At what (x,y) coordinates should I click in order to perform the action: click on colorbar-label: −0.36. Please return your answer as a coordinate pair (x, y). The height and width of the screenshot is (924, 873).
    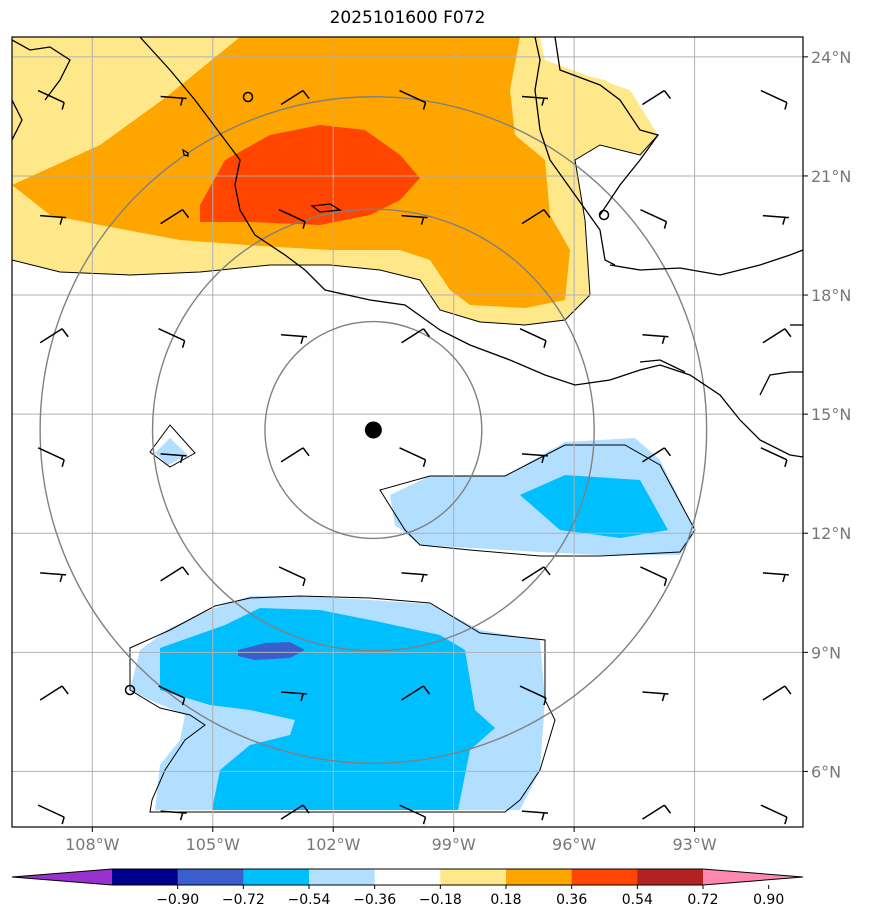
    Looking at the image, I should click on (374, 900).